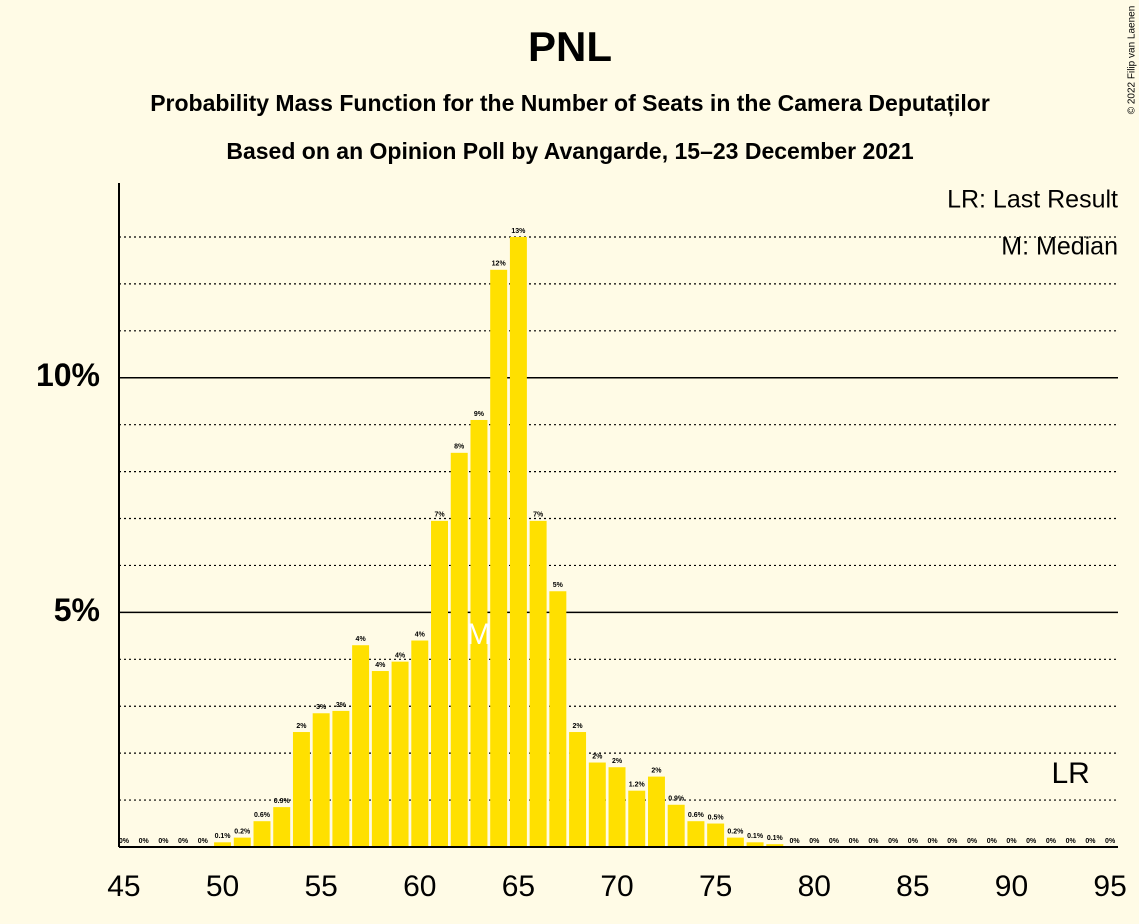 The width and height of the screenshot is (1139, 924). I want to click on x-tick-label: 50, so click(222, 886).